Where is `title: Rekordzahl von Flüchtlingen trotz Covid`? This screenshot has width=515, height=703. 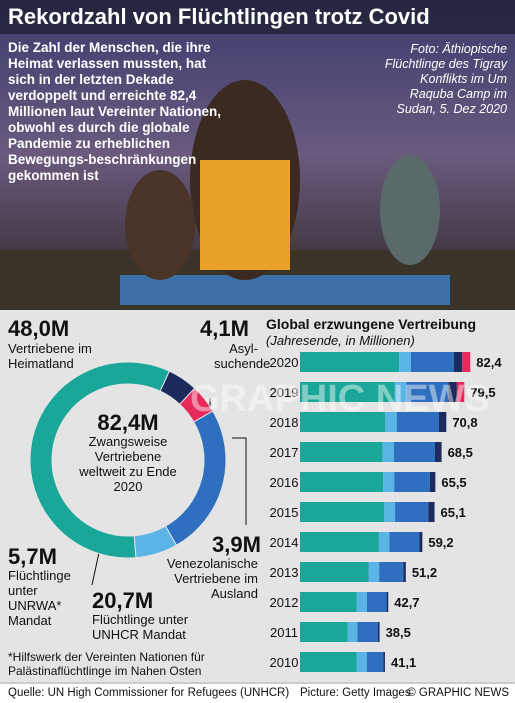 title: Rekordzahl von Flüchtlingen trotz Covid is located at coordinates (219, 16).